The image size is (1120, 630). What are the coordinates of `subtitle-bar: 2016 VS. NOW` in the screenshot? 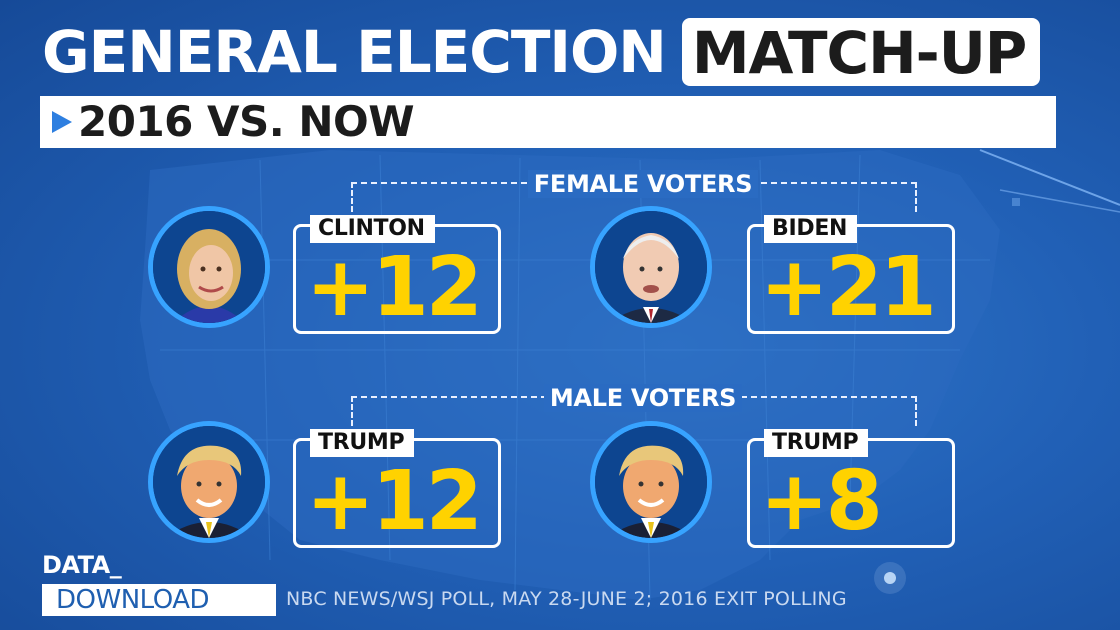 It's located at (548, 122).